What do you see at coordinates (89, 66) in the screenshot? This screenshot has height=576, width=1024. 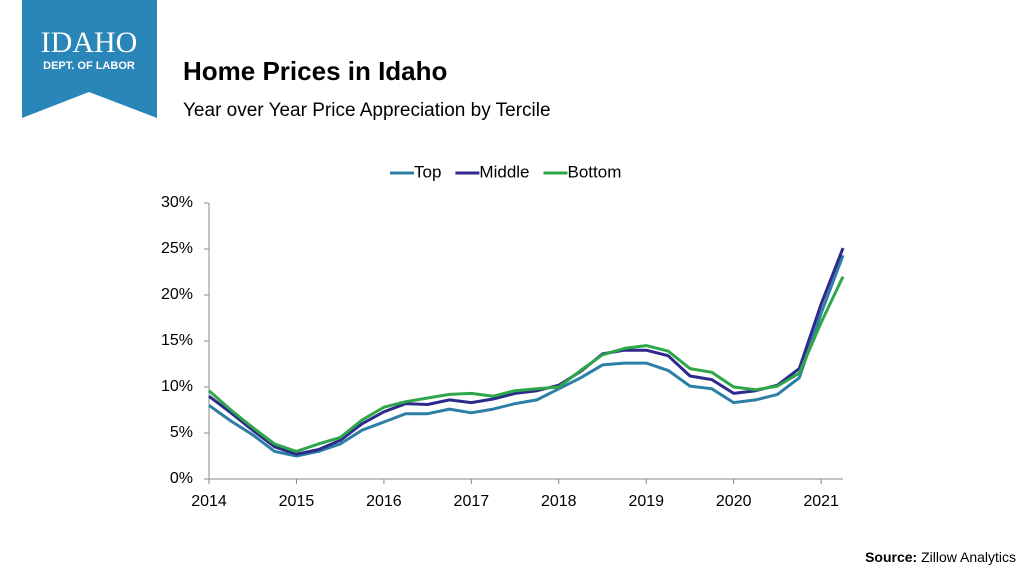 I see `logo-dept: DEPT. OF LABOR` at bounding box center [89, 66].